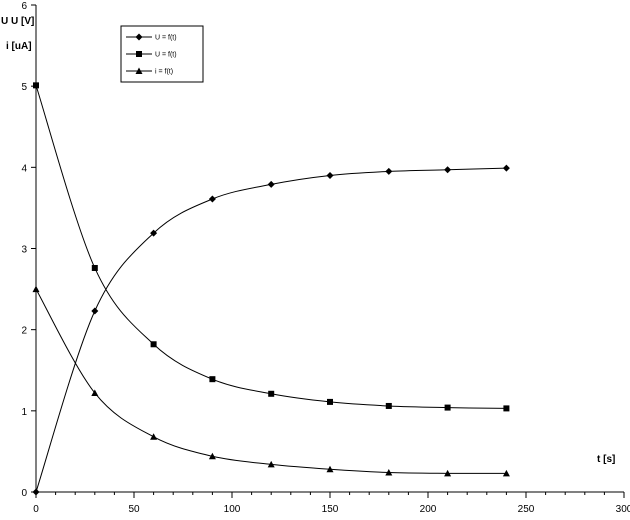 The height and width of the screenshot is (520, 630). I want to click on y-tick-label: 1, so click(24, 412).